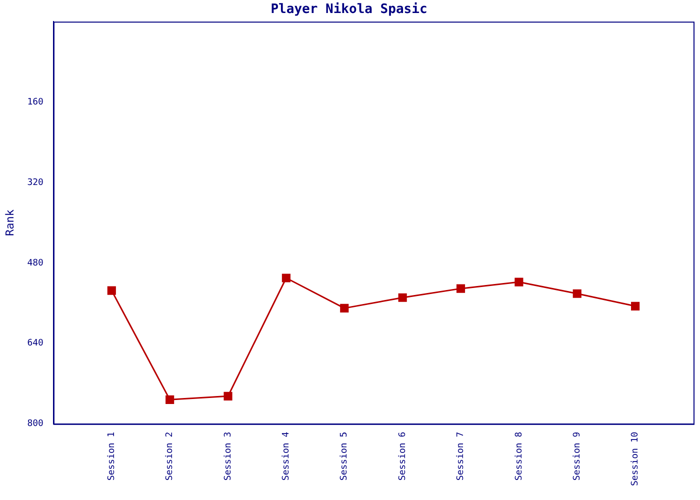 Image resolution: width=700 pixels, height=500 pixels. Describe the element at coordinates (349, 10) in the screenshot. I see `chart-title: Player Nikola Spasic` at that location.